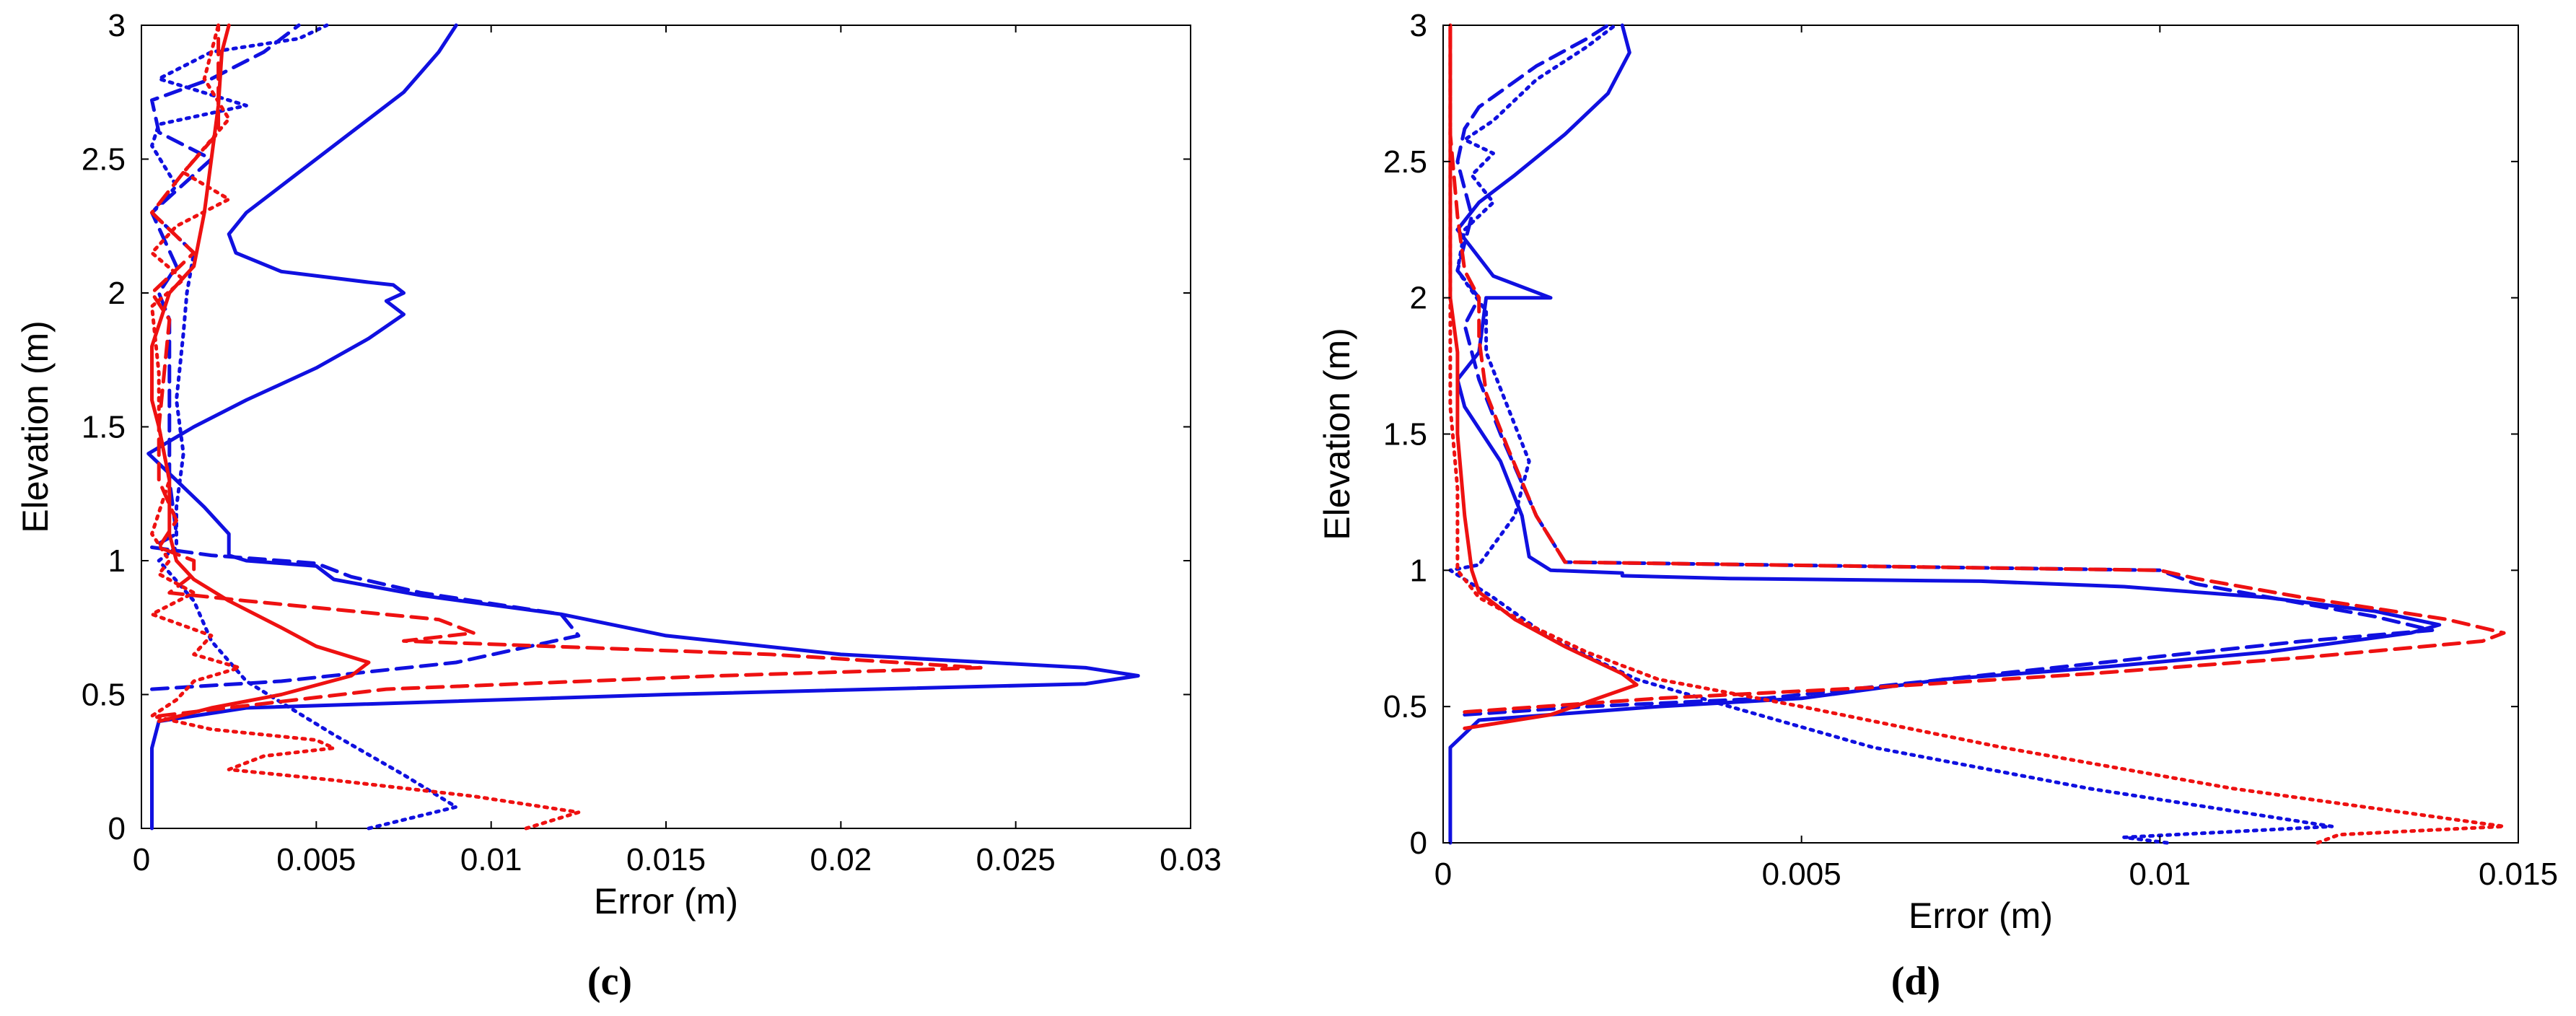  Describe the element at coordinates (609, 981) in the screenshot. I see `panel-label: (c)` at that location.